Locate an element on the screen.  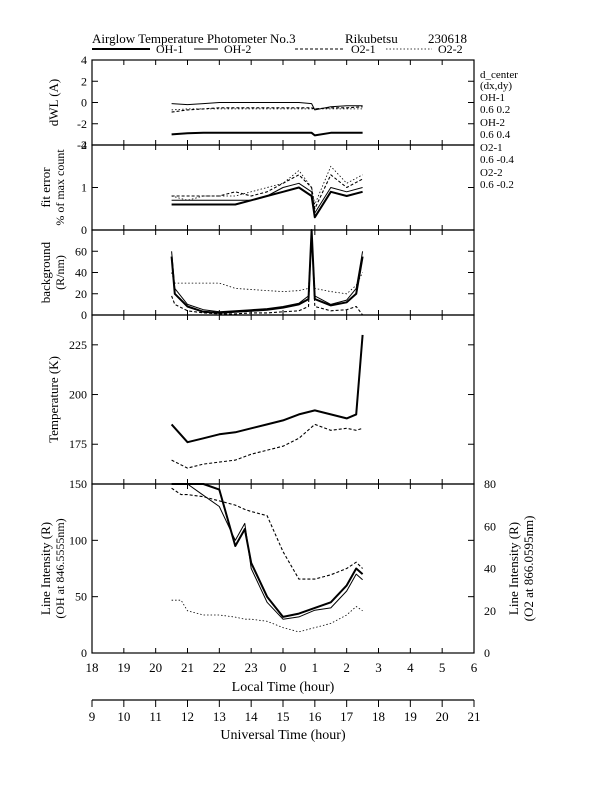
local-time-tick-label: 20 is located at coordinates (155, 667).